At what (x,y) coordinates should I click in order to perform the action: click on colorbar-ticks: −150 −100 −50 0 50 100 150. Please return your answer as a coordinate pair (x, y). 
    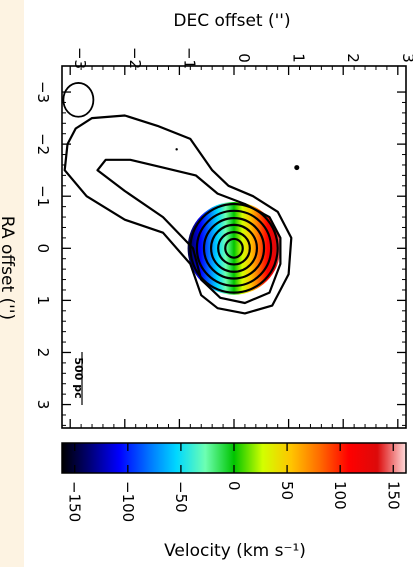
    Looking at the image, I should click on (234, 482).